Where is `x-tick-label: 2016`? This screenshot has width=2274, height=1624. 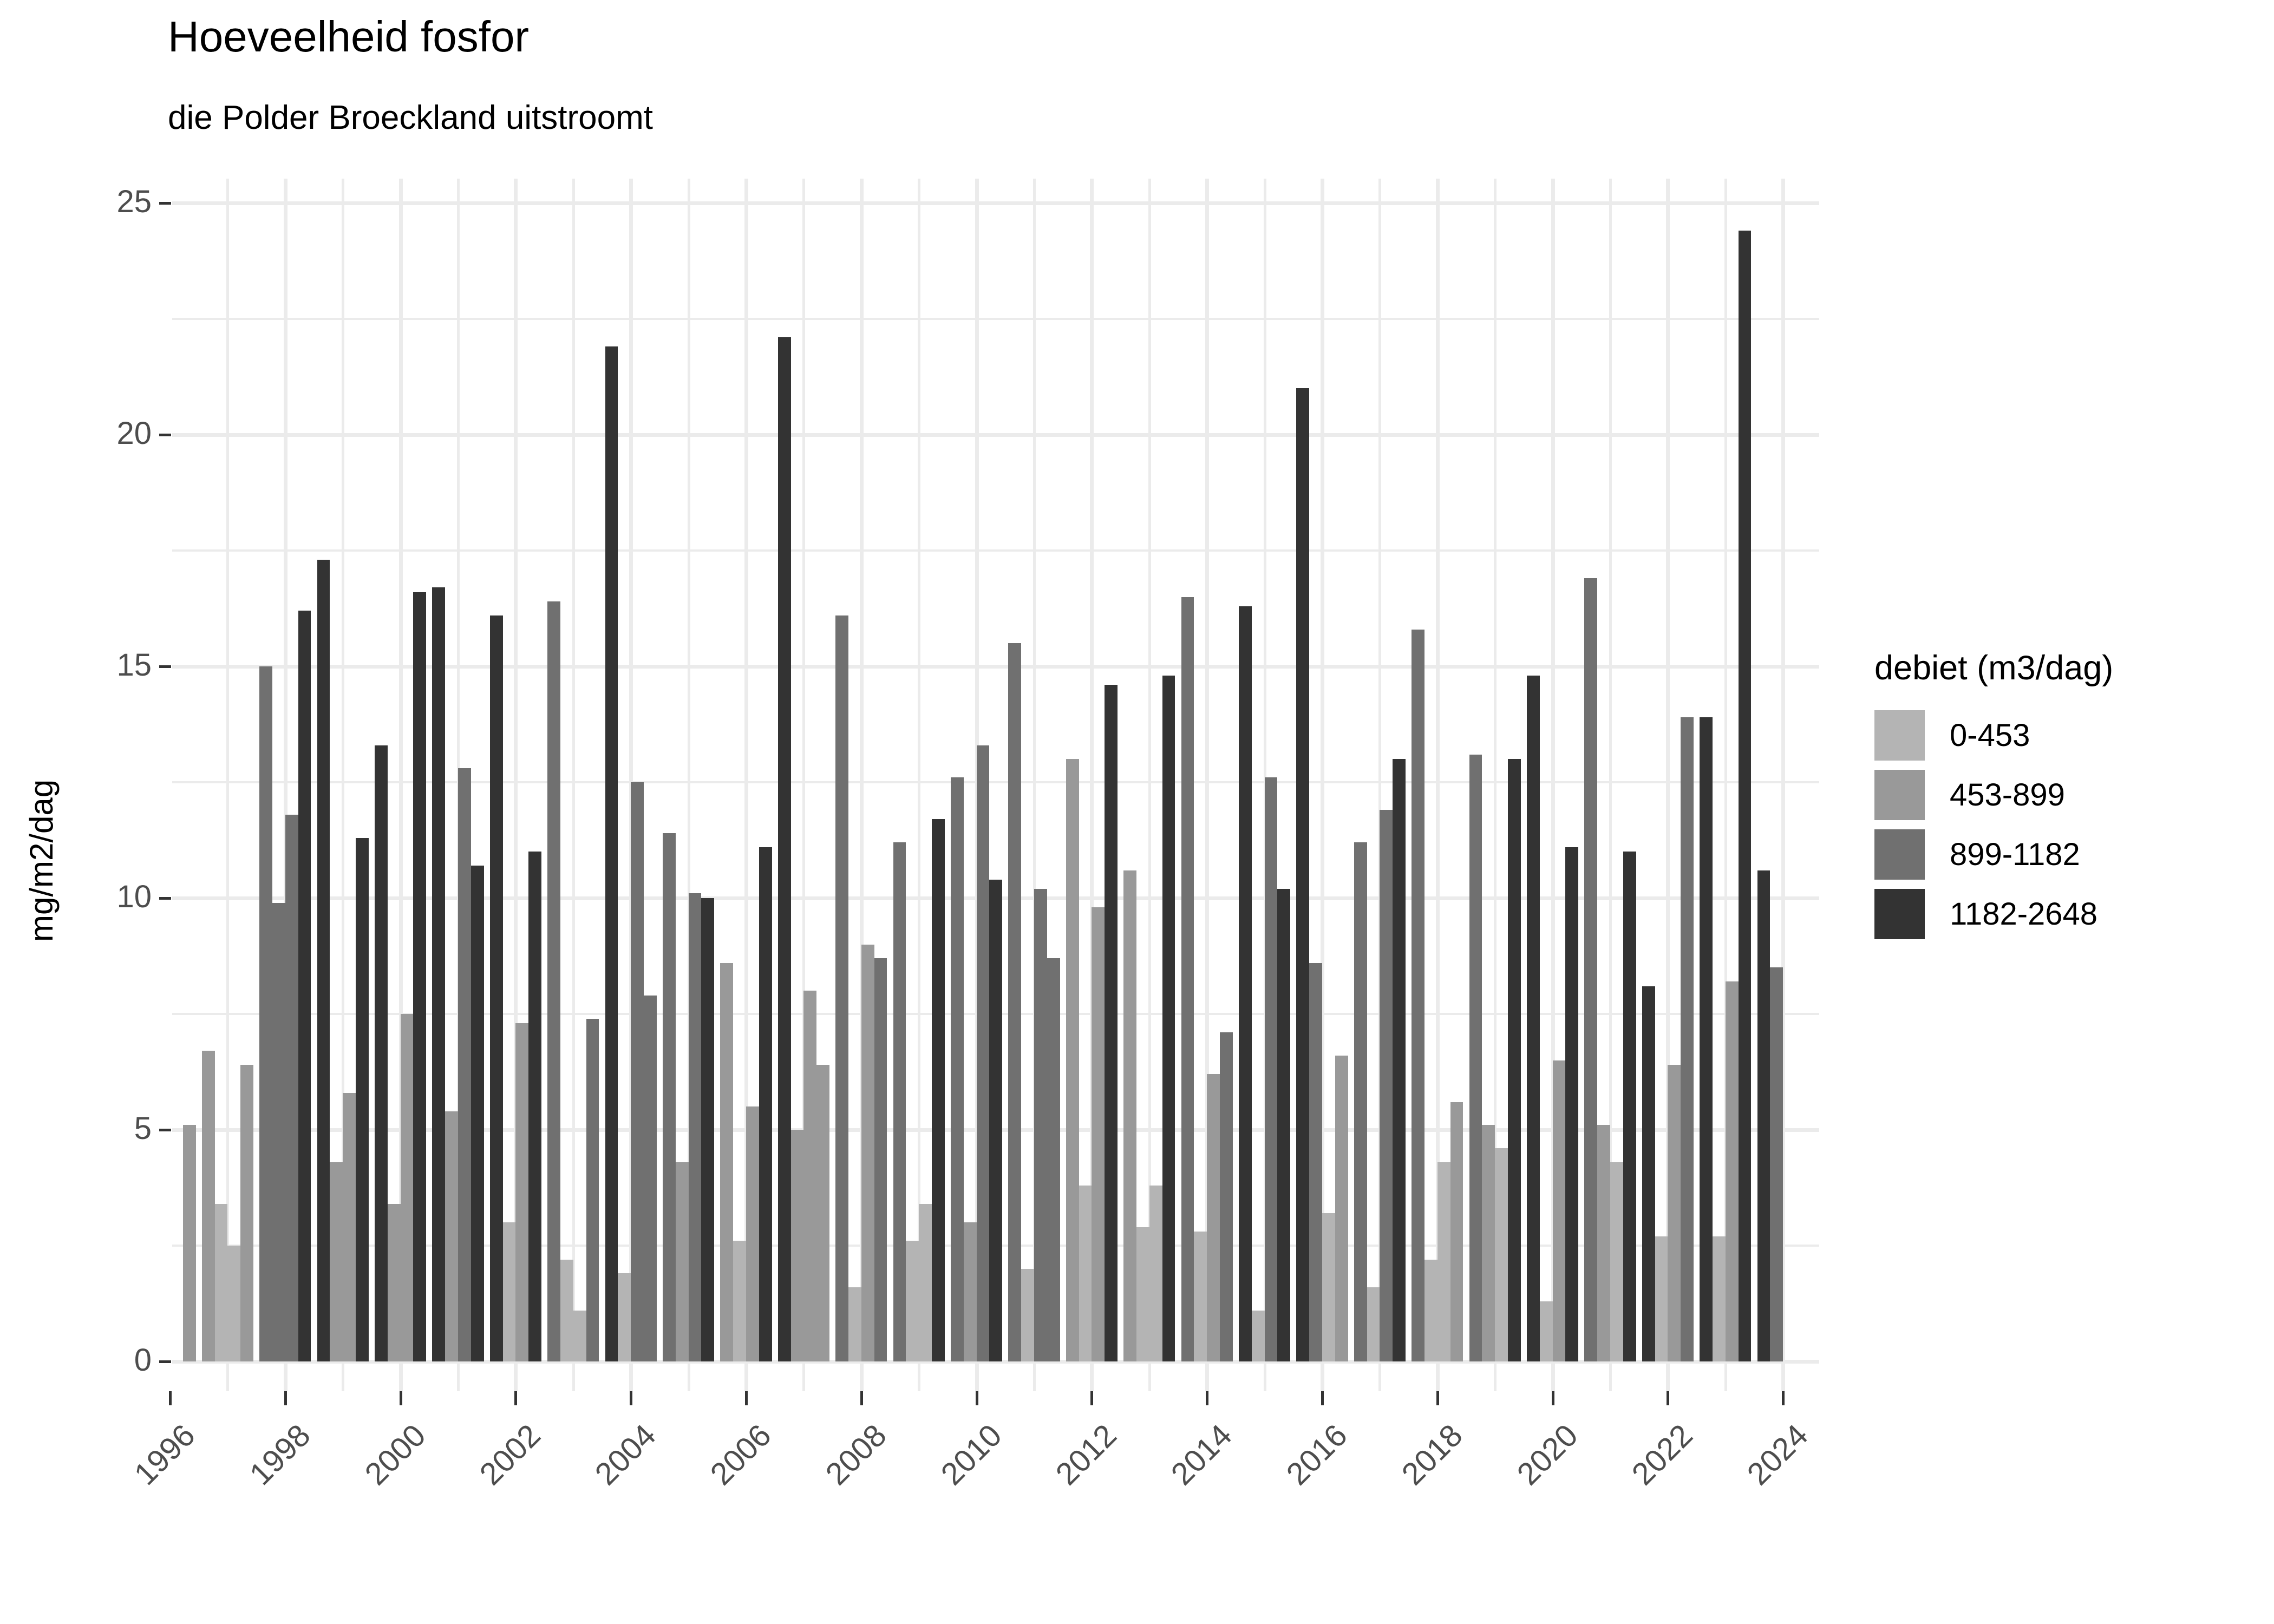 x-tick-label: 2016 is located at coordinates (1317, 1454).